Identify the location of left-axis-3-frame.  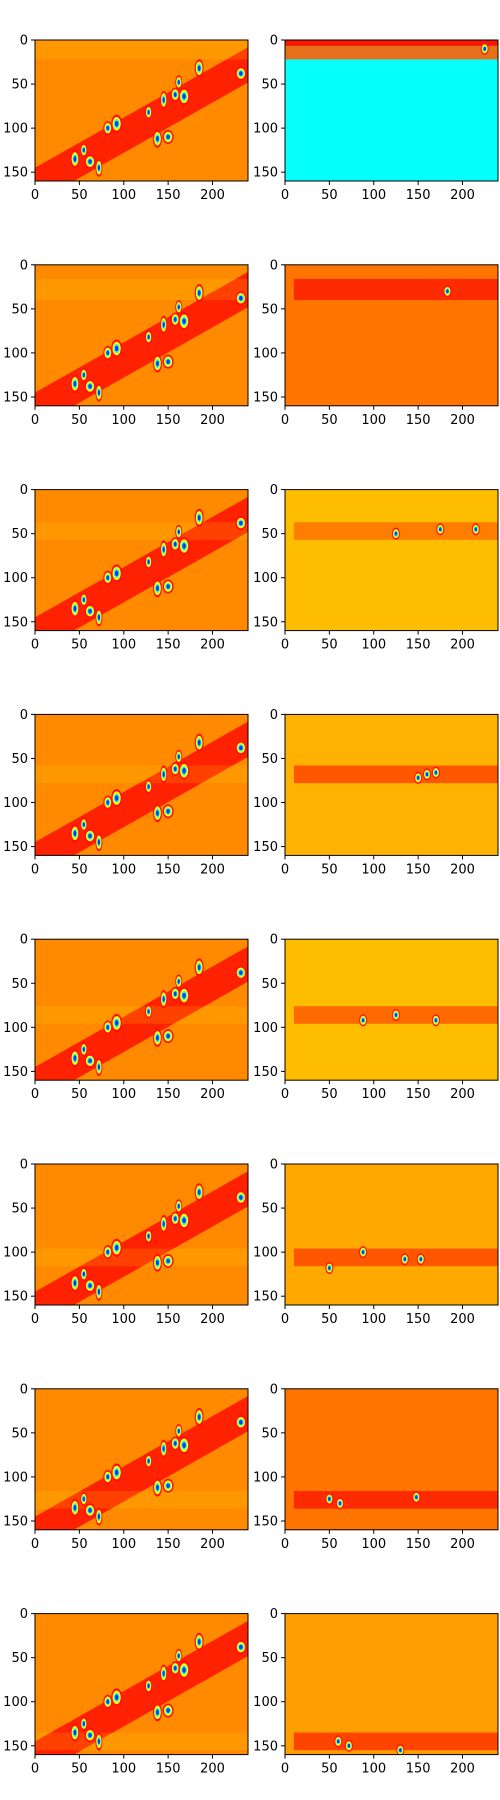
(141, 560).